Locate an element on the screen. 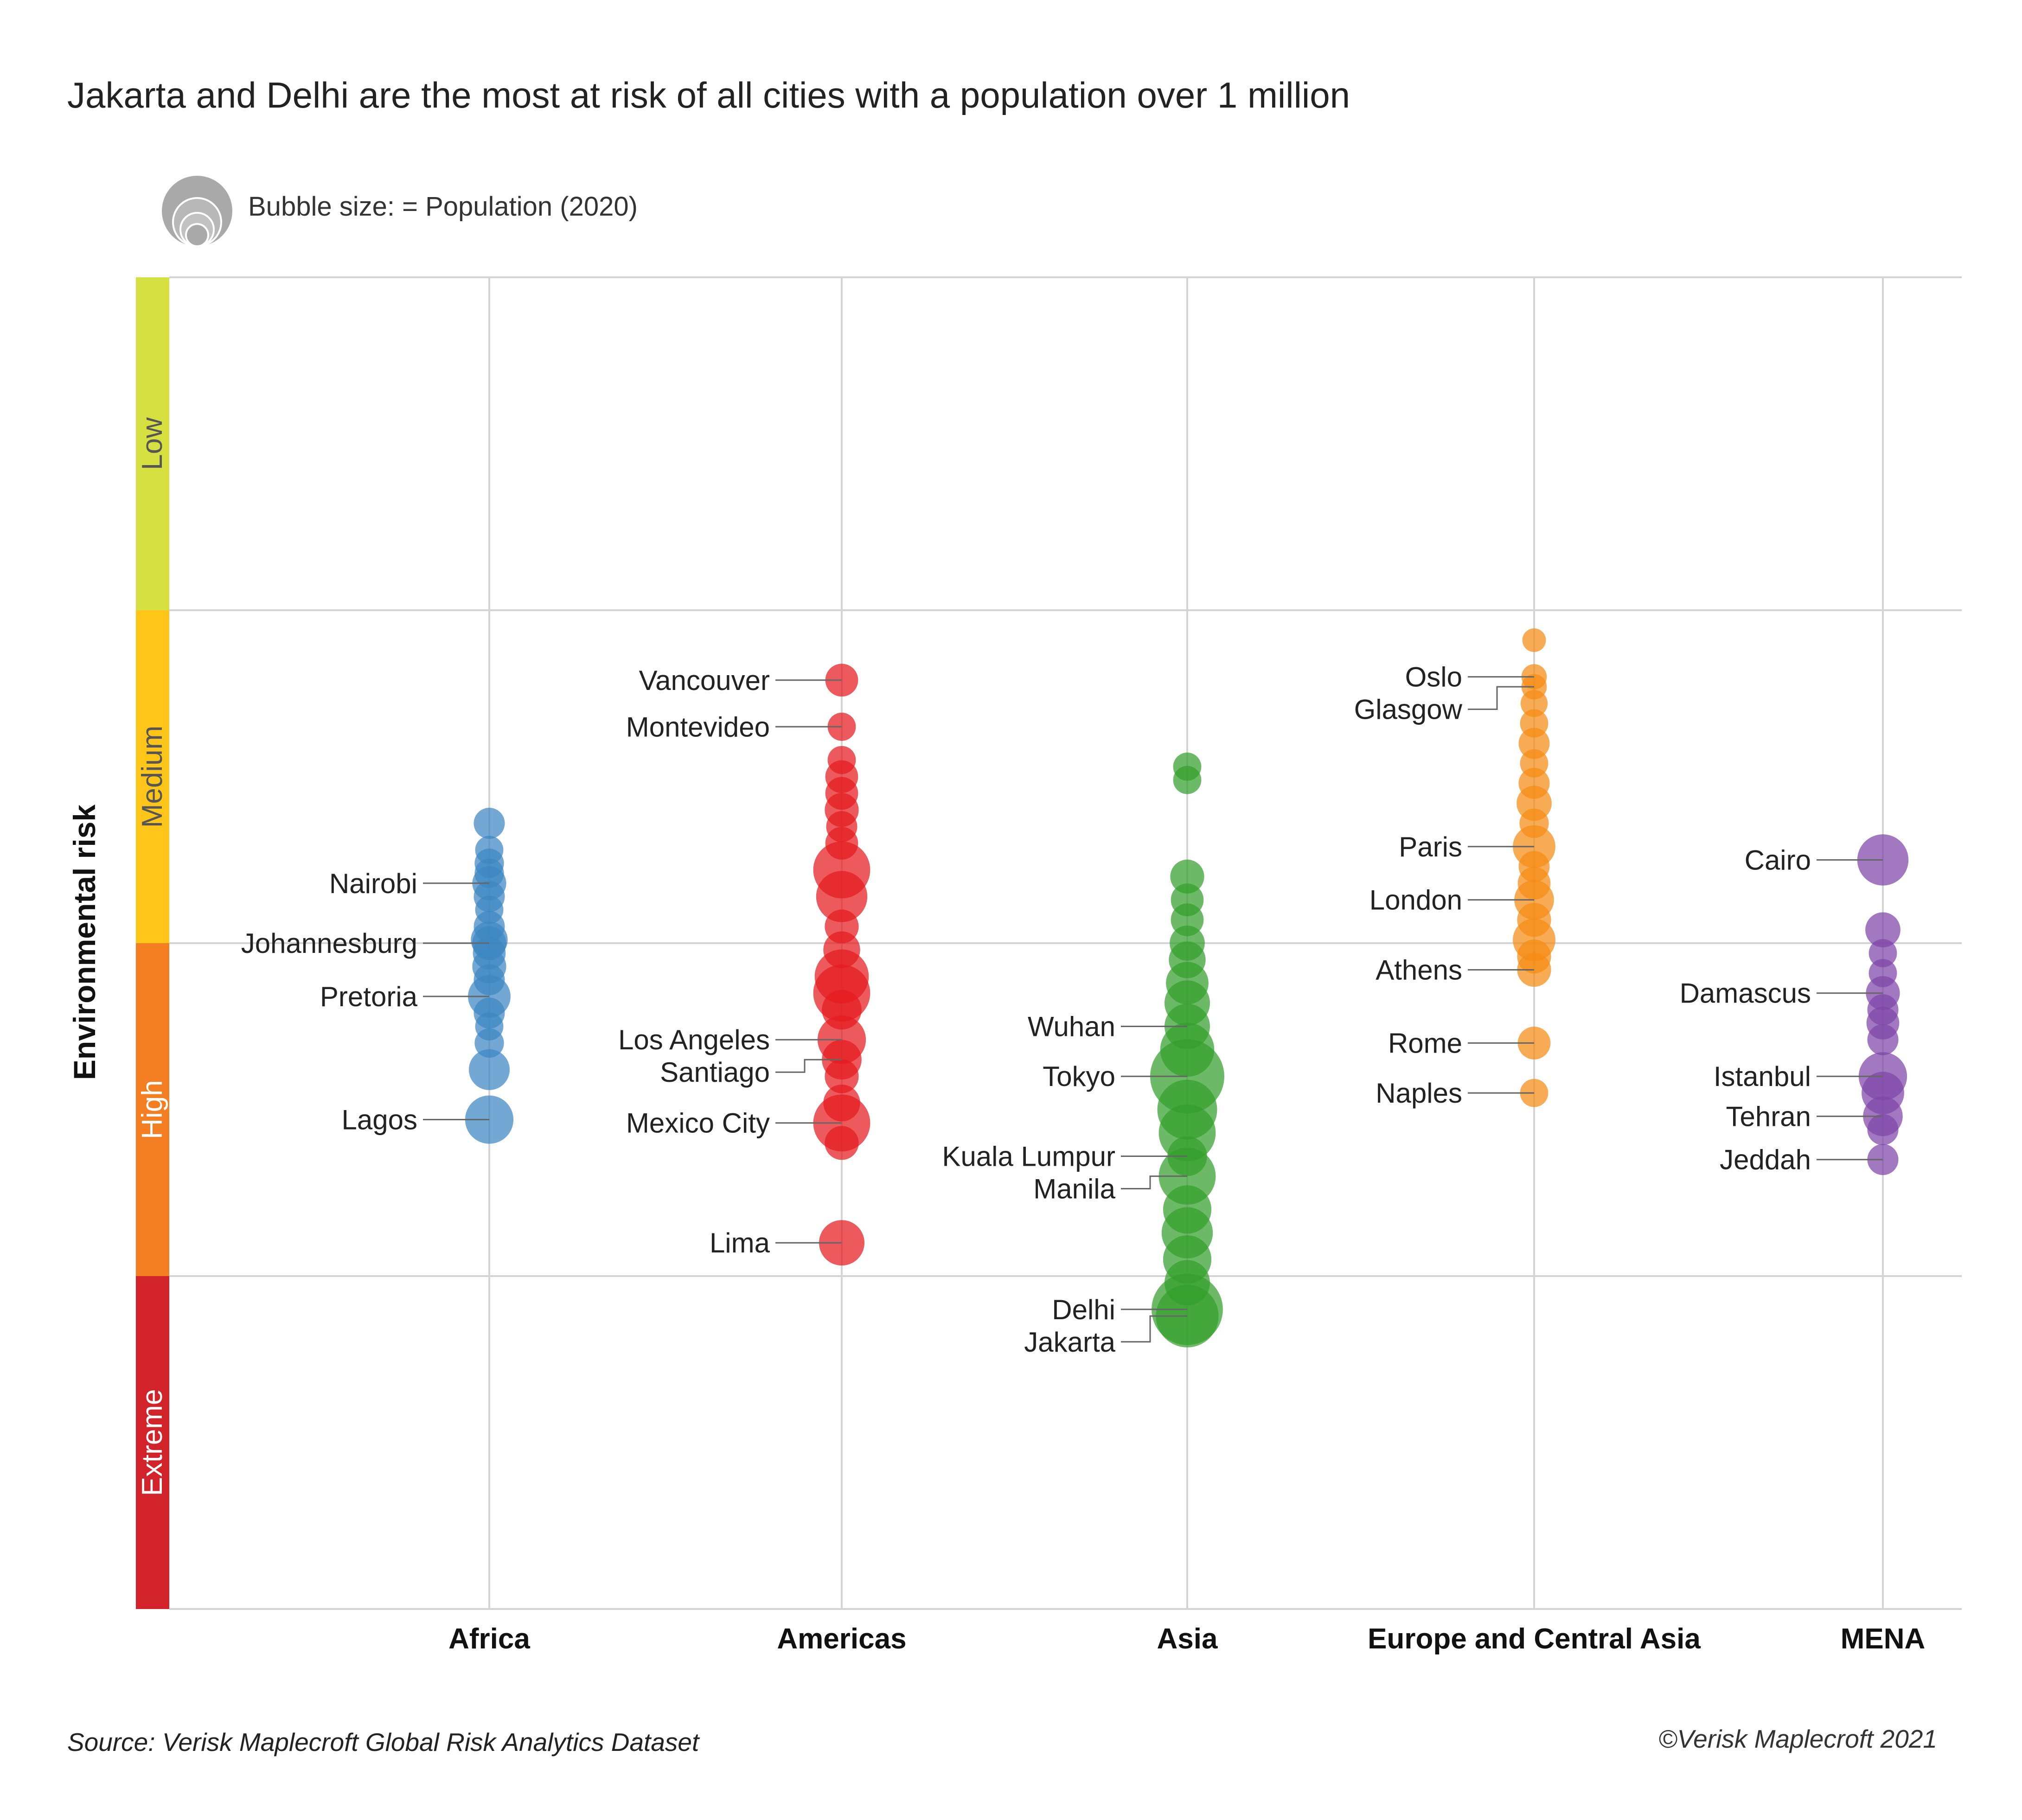  category-label-americas: Americas is located at coordinates (841, 1639).